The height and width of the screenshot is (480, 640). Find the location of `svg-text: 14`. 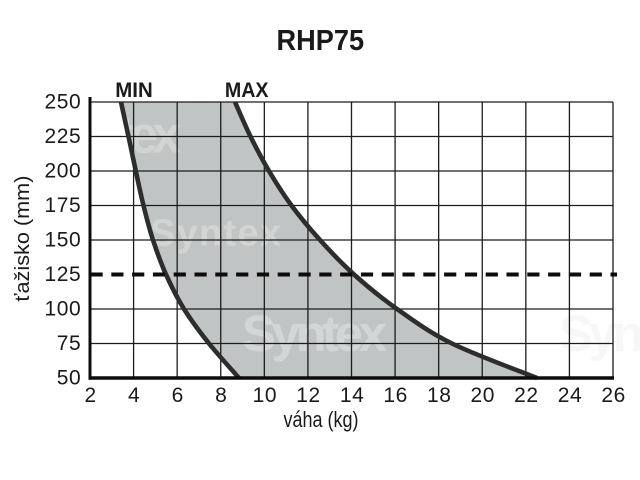

svg-text: 14 is located at coordinates (352, 395).